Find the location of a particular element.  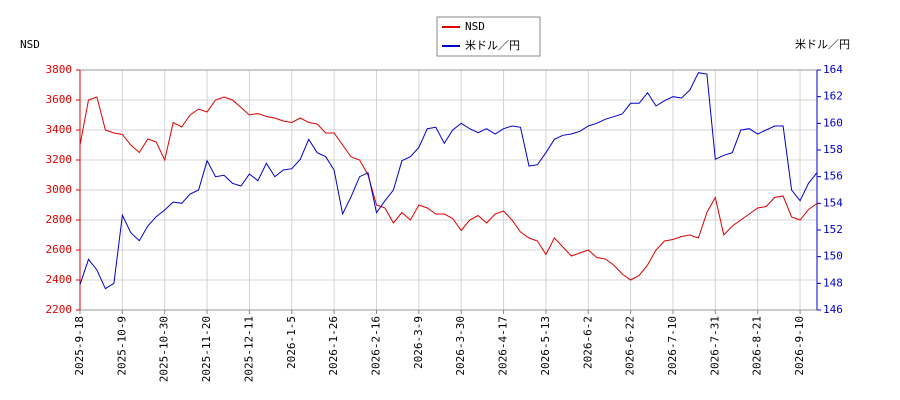

x-tick-label: 2025-9-18 is located at coordinates (79, 346).